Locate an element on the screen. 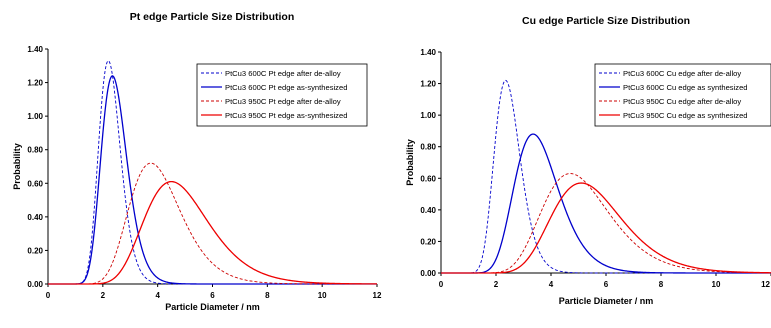 The image size is (771, 328). legend-label: PtCu3 950C Cu edge after de-alloy is located at coordinates (682, 101).